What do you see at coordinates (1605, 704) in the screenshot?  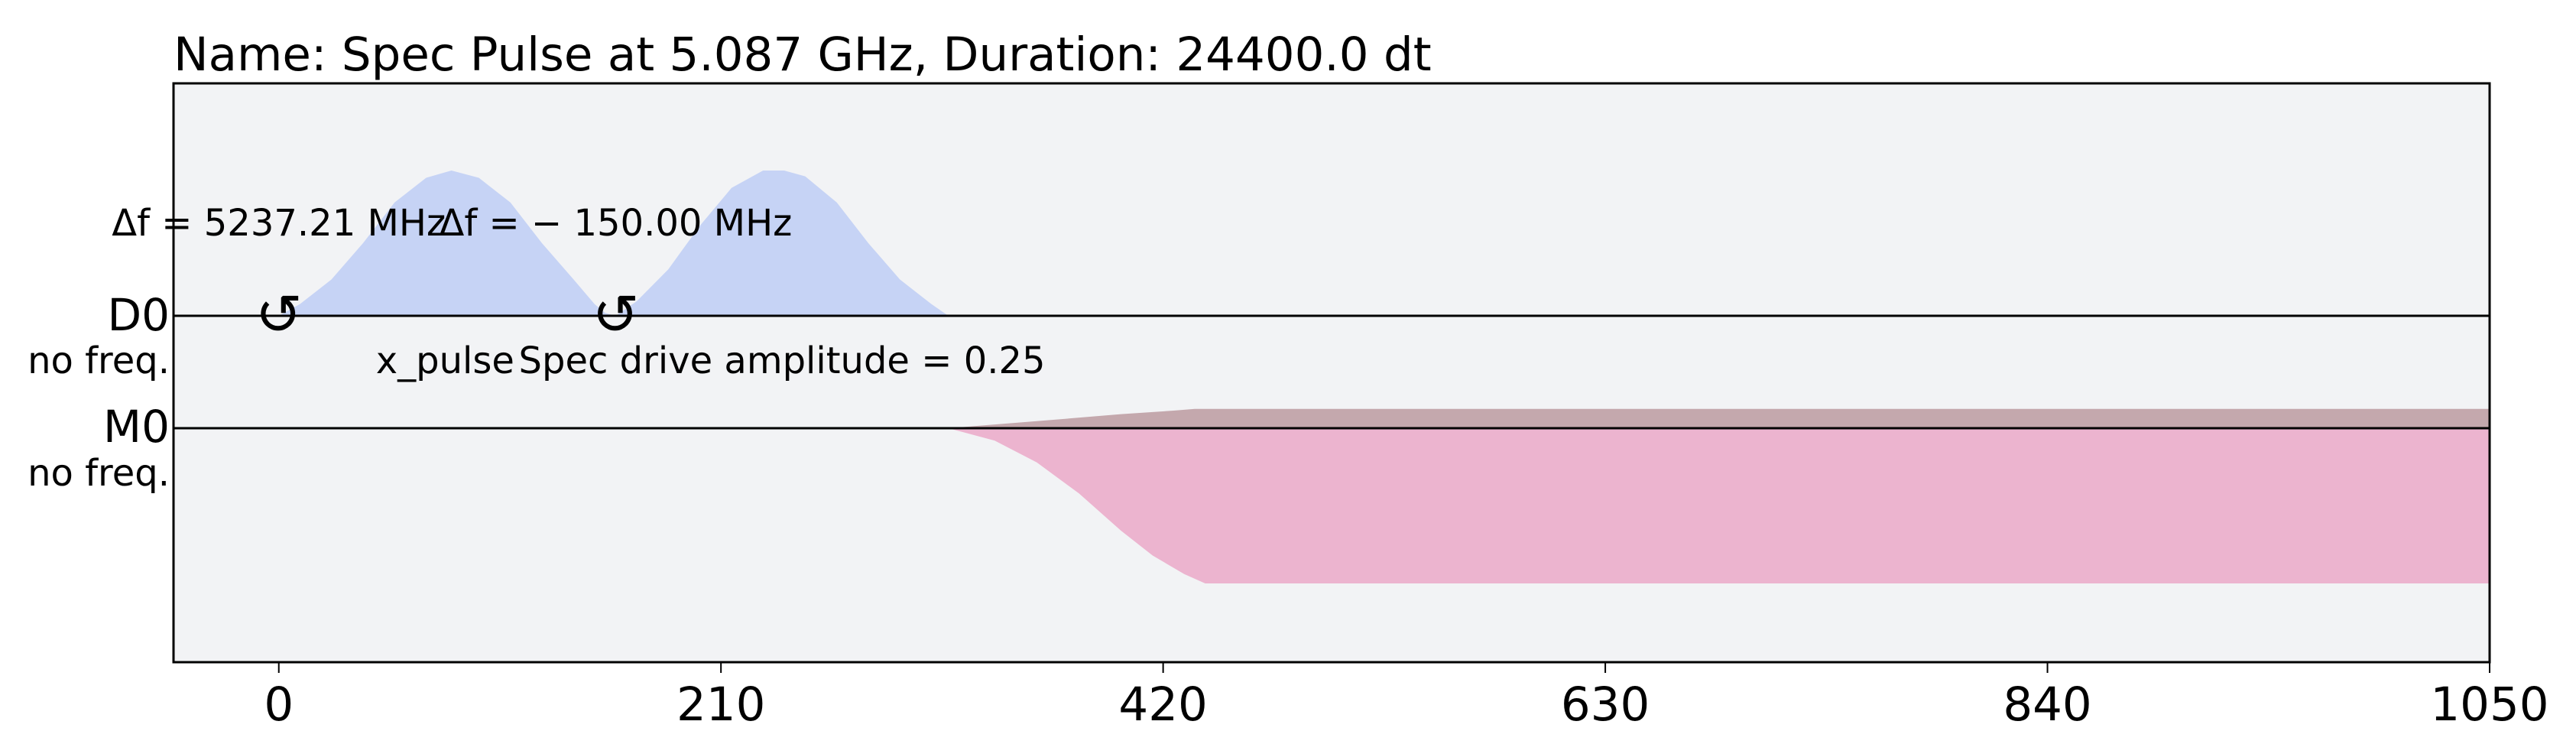 I see `x-tick-label-3: 630` at bounding box center [1605, 704].